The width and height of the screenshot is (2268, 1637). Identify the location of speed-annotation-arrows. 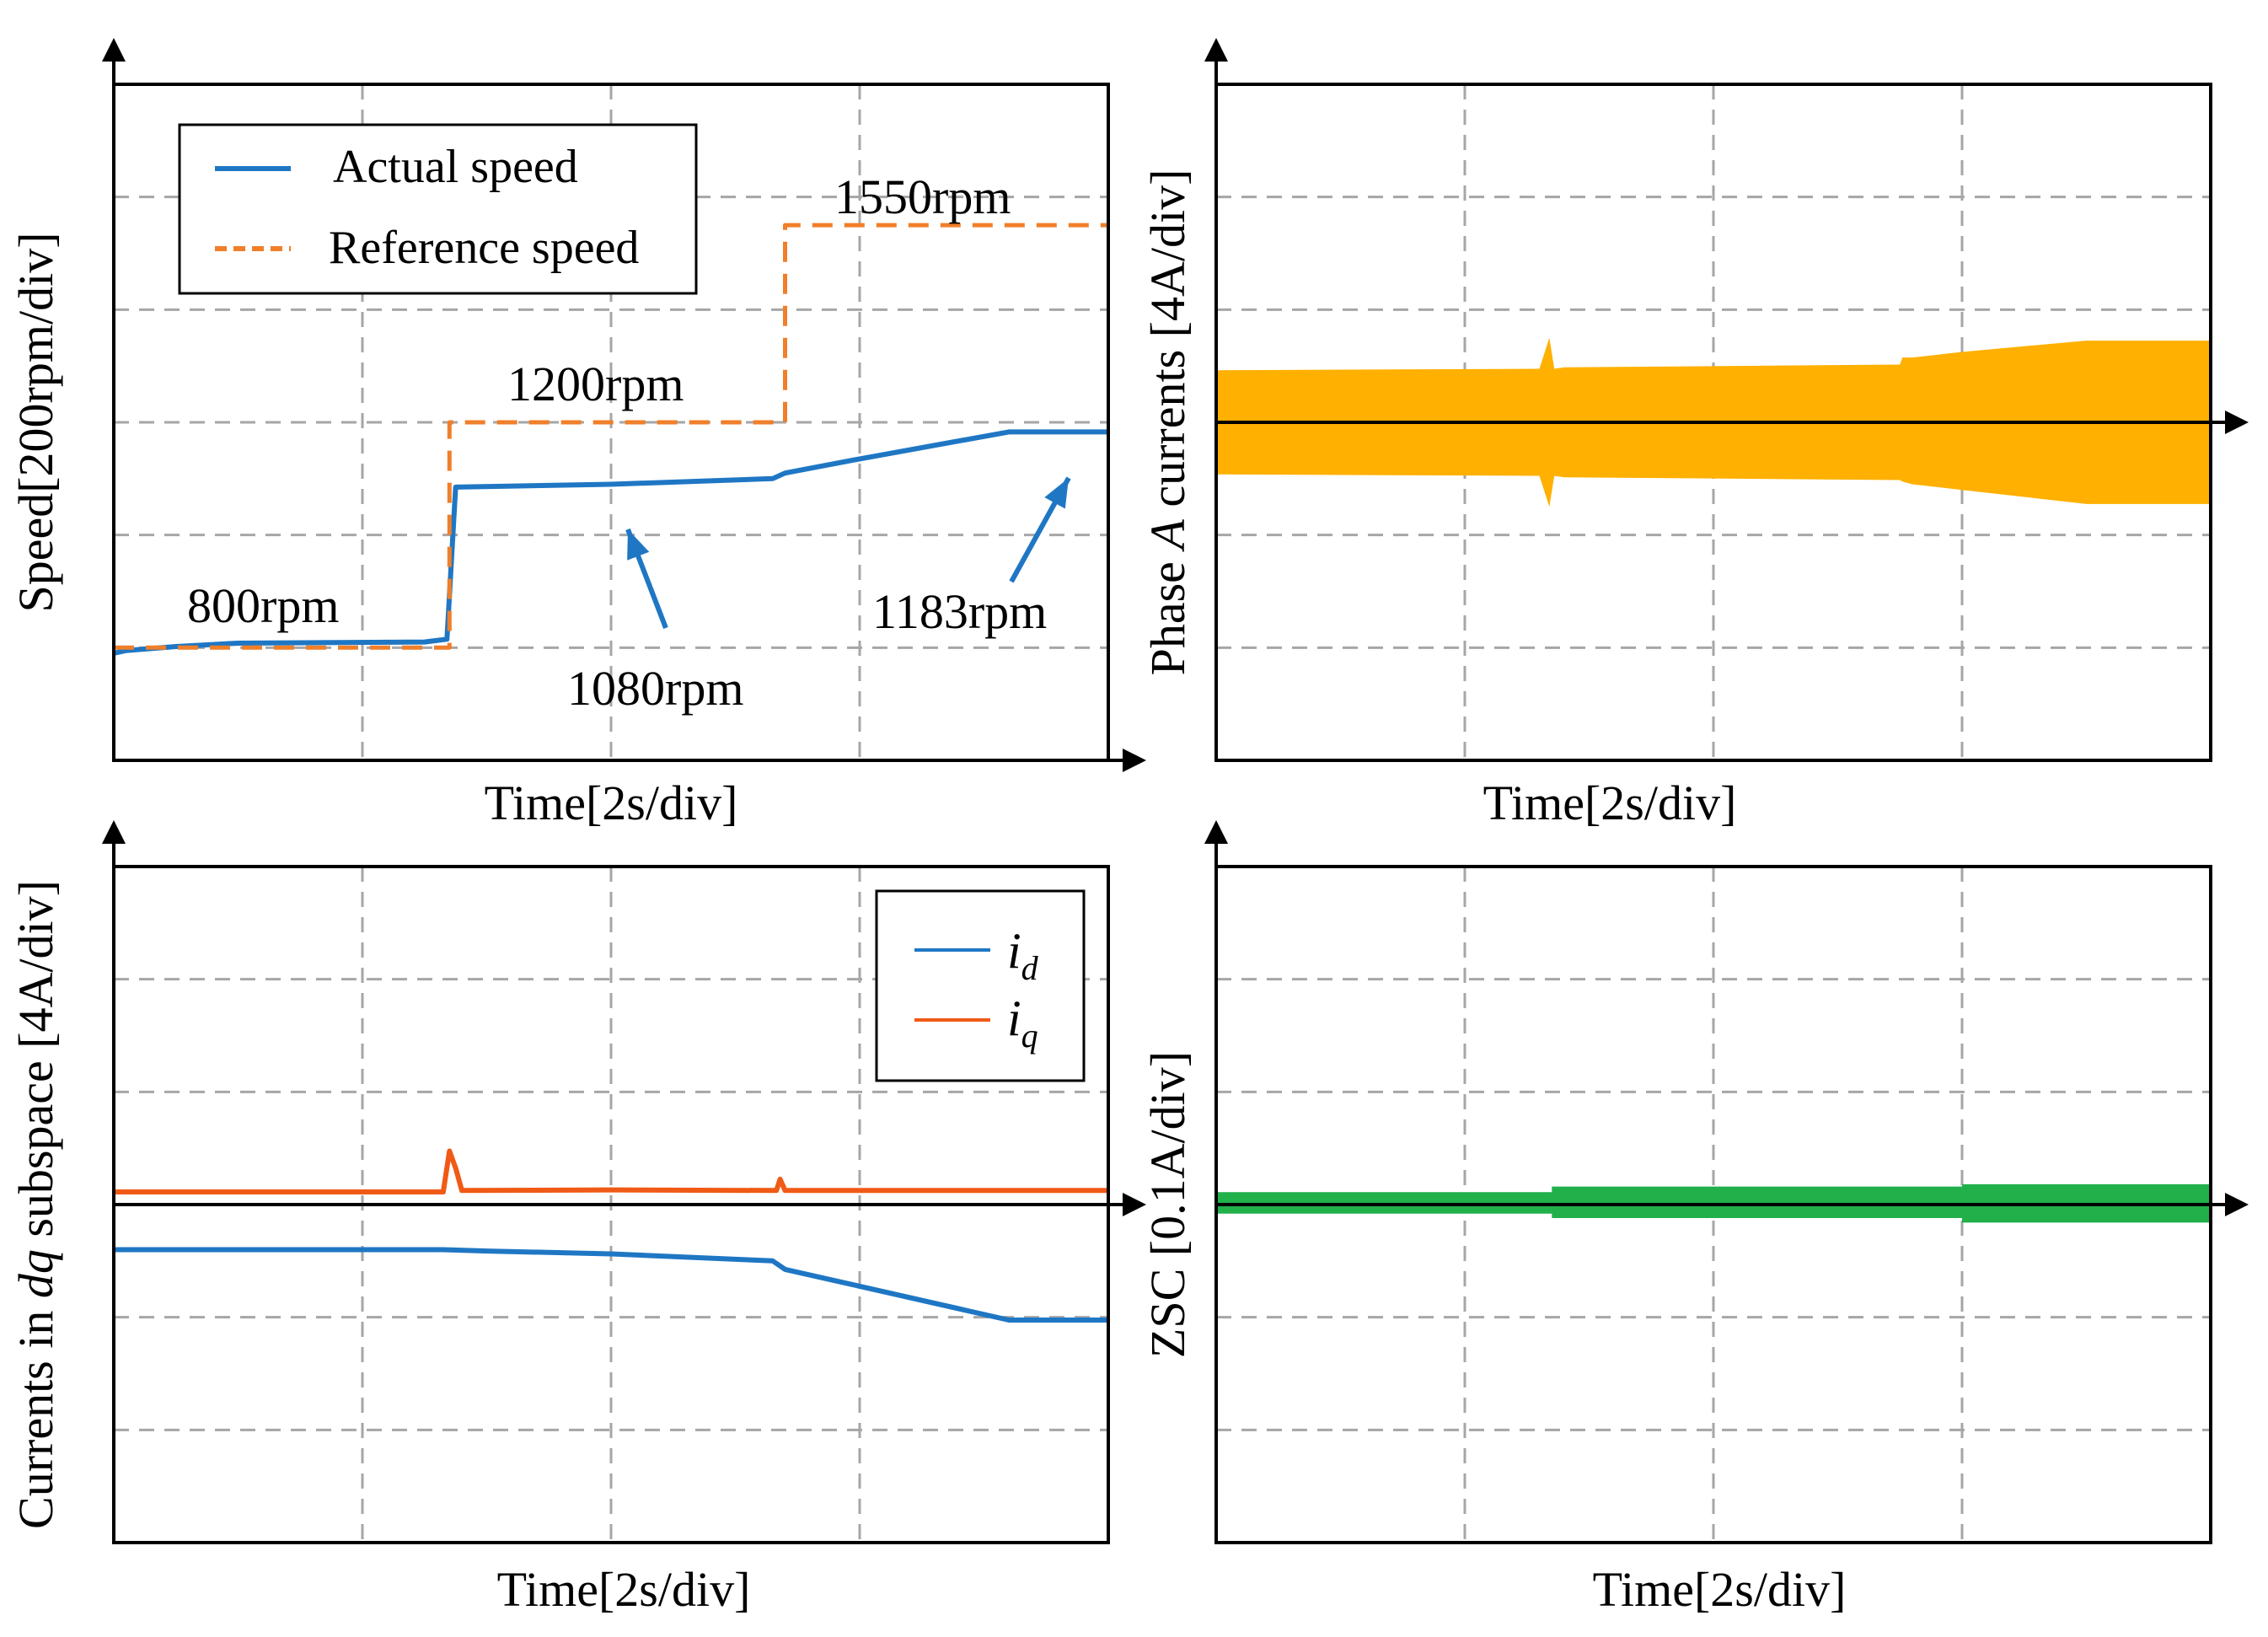
(848, 553).